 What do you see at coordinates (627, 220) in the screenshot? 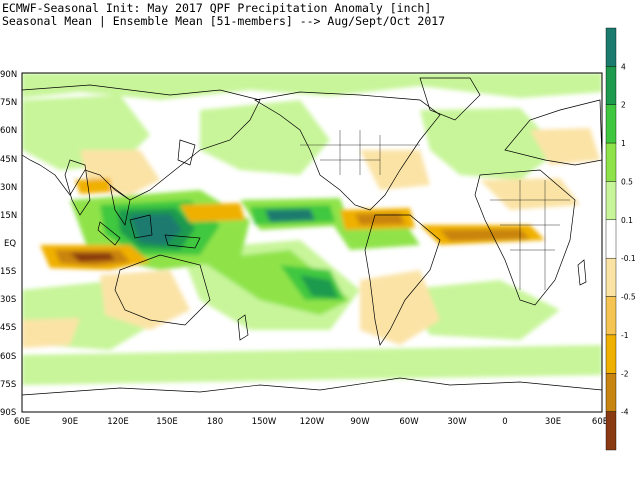
I see `colorbar-label: 0.1` at bounding box center [627, 220].